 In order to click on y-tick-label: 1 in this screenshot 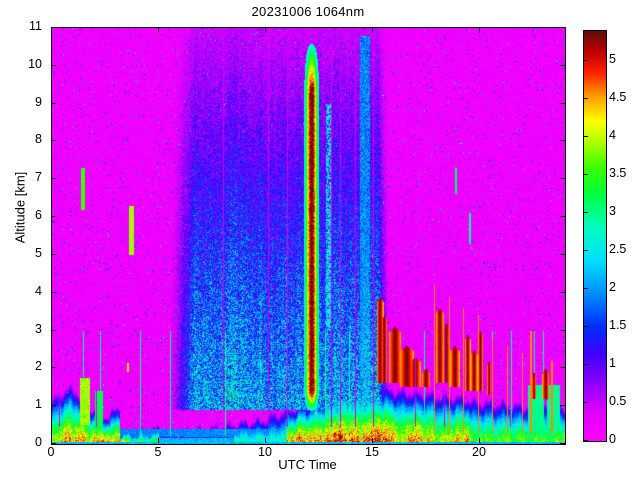, I will do `click(38, 404)`.